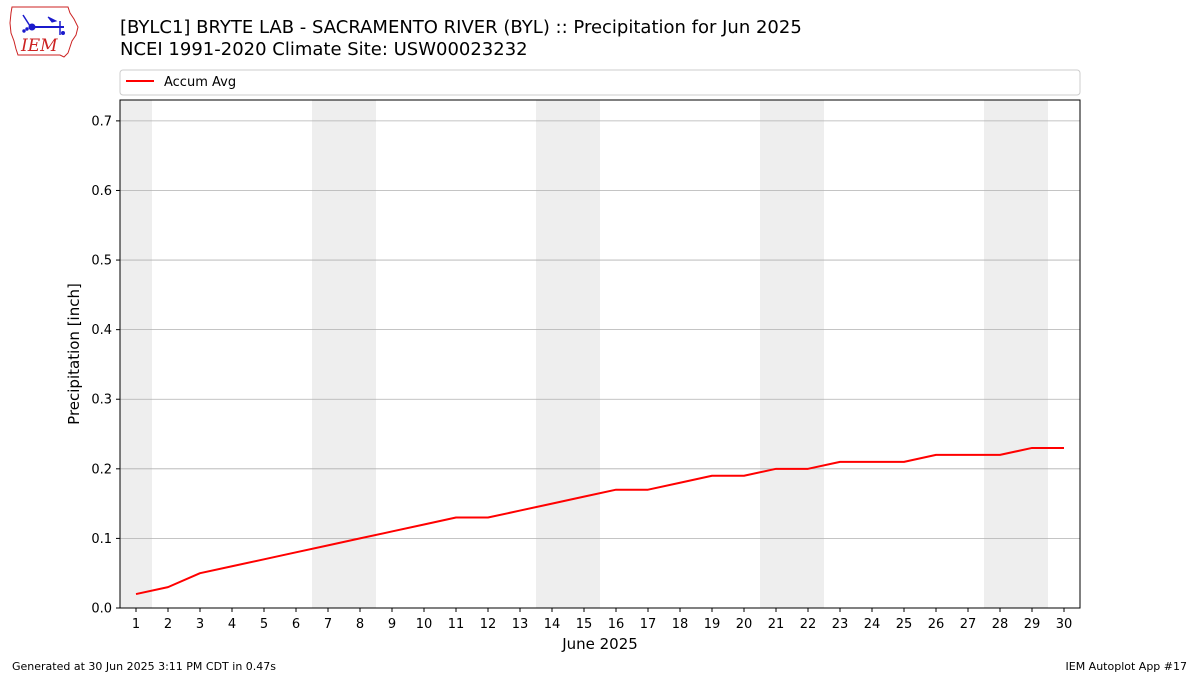 The width and height of the screenshot is (1200, 675). Describe the element at coordinates (616, 624) in the screenshot. I see `x-tick-label: 16` at that location.